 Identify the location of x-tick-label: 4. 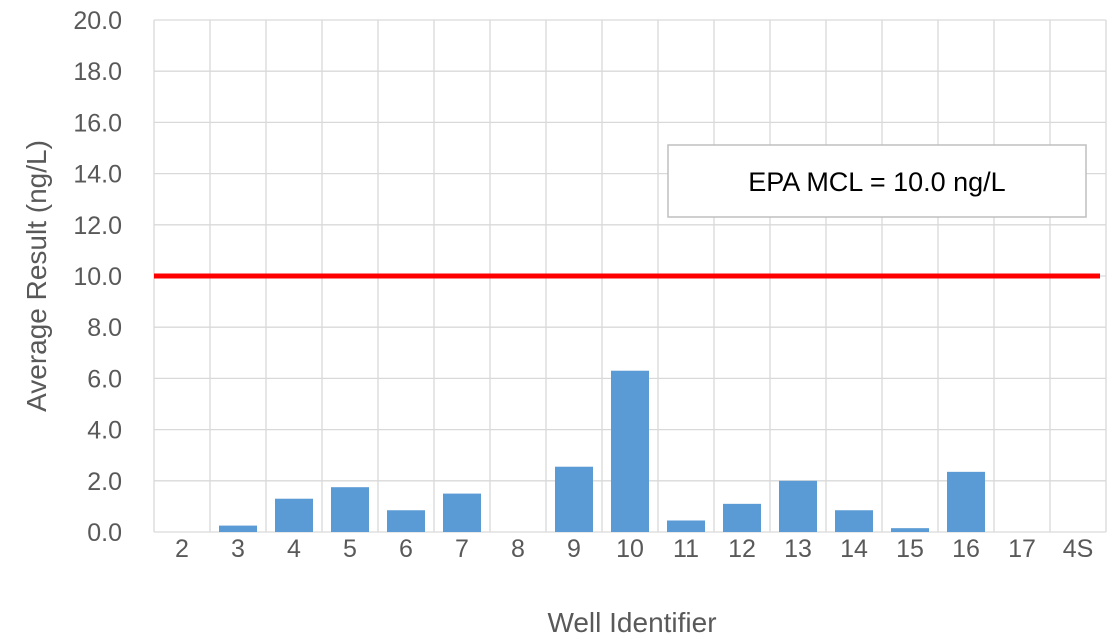
(294, 549).